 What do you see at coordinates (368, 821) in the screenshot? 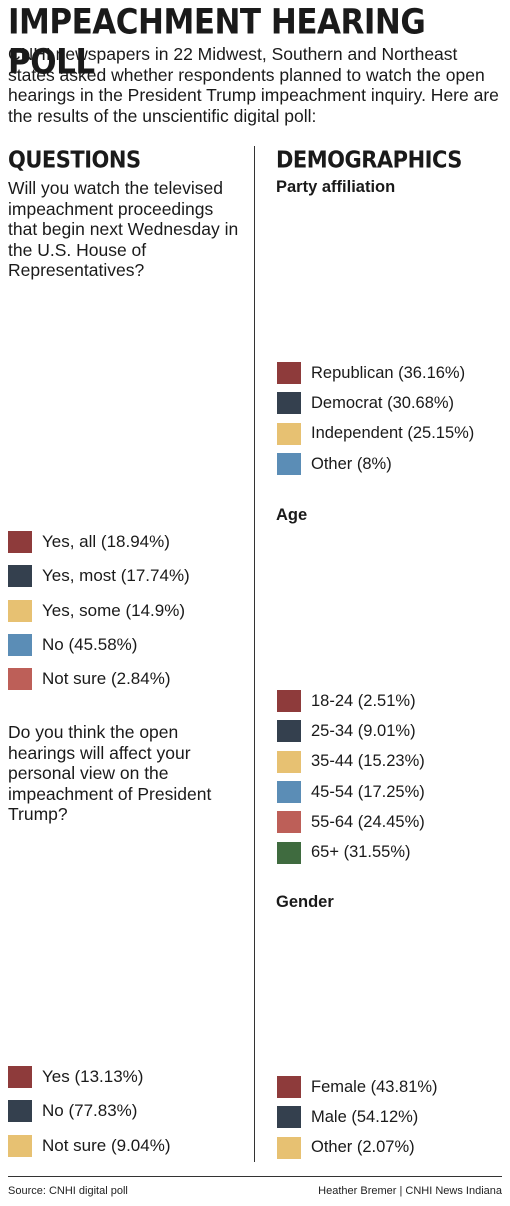
I see `legend-label: 55-64 (24.45%)` at bounding box center [368, 821].